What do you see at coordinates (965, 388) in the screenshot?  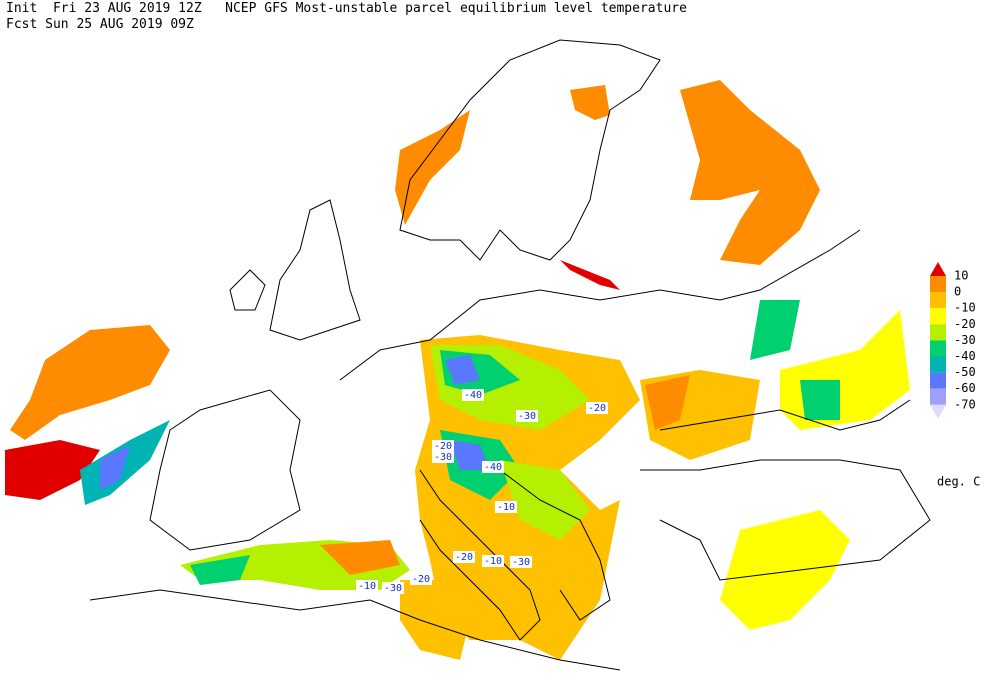 I see `legend-label: -60` at bounding box center [965, 388].